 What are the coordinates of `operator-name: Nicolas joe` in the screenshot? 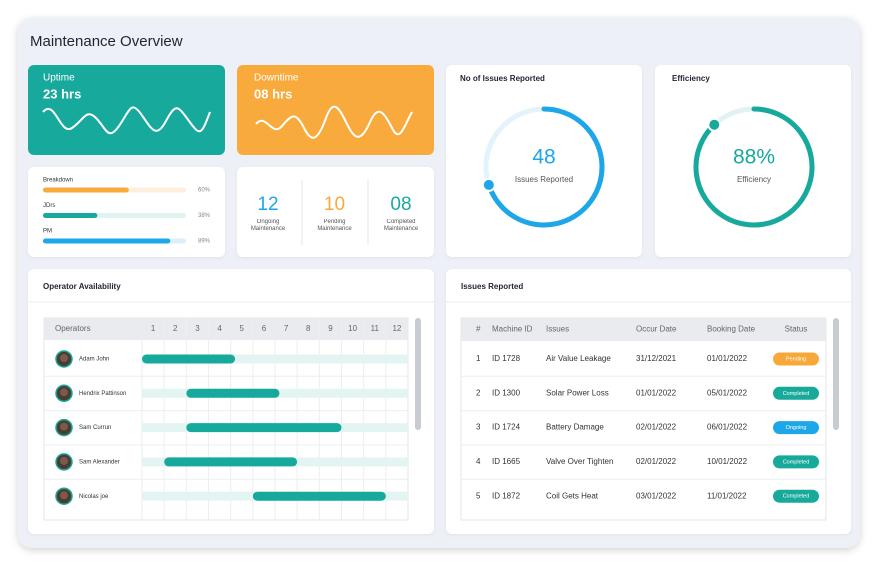 It's located at (94, 497).